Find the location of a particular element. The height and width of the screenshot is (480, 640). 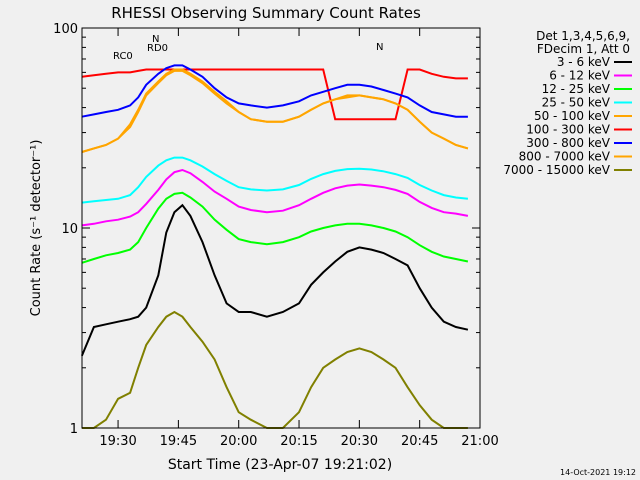

y-tick-label: 1 is located at coordinates (74, 429).